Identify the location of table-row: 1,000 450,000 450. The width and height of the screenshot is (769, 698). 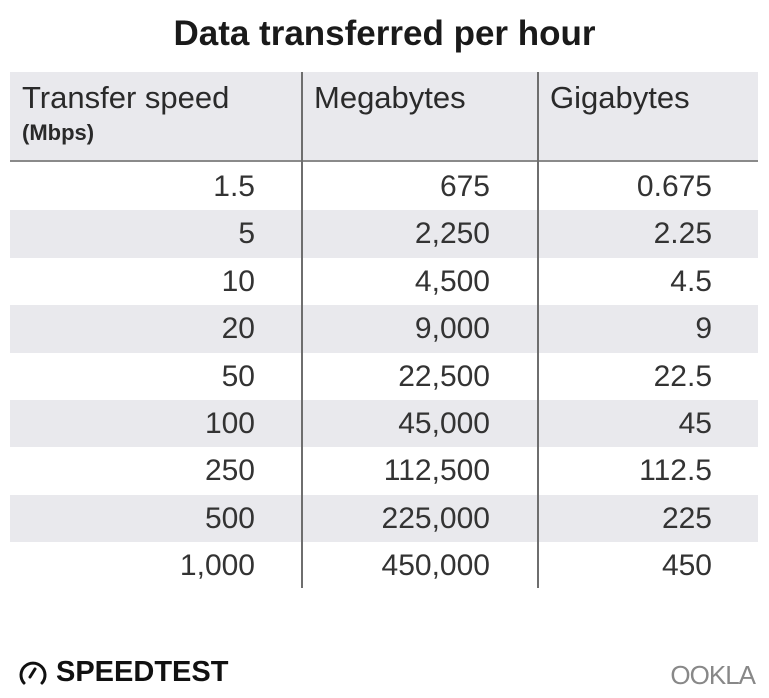
(384, 565).